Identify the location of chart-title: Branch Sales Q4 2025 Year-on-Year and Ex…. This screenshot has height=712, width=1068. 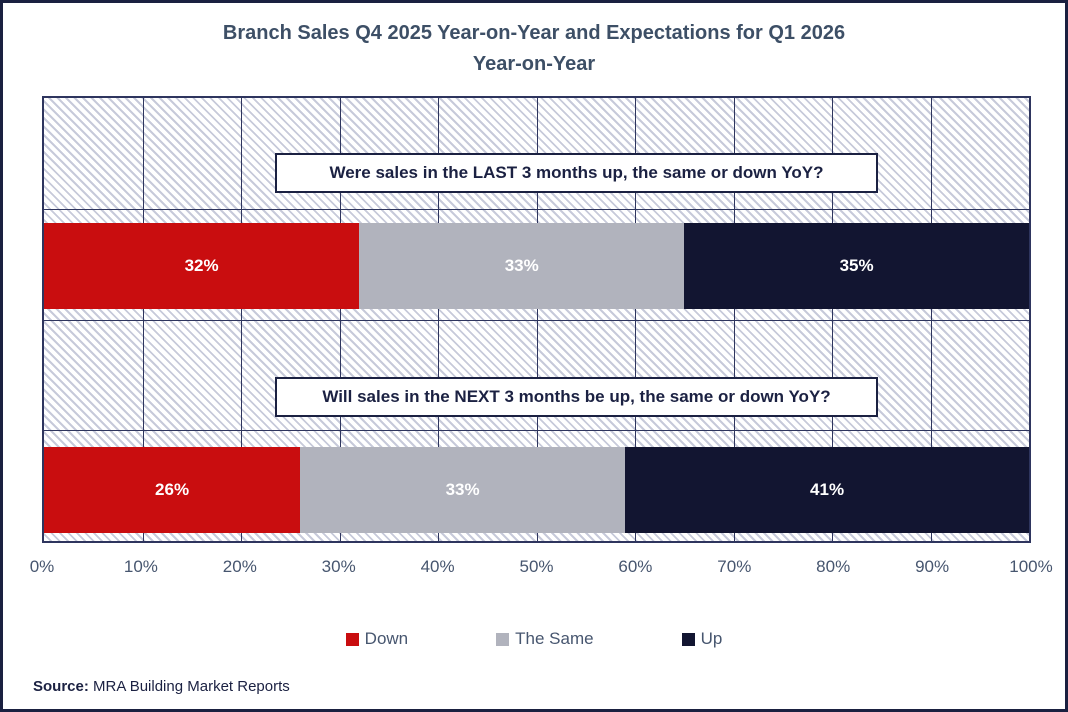
(534, 49).